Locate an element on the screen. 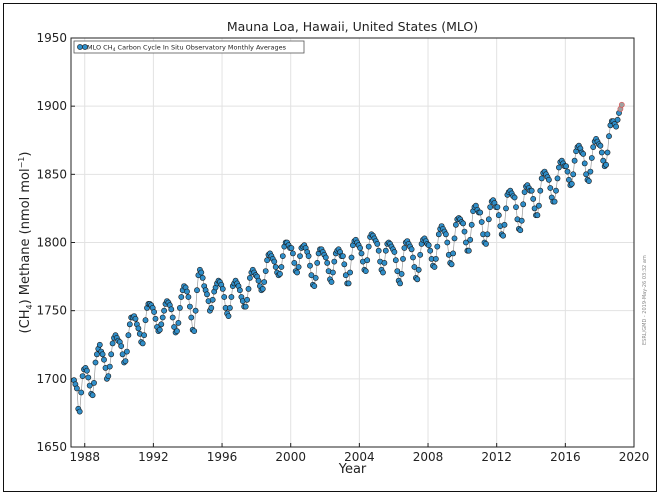 This screenshot has width=662, height=497. x-tick-label: 1996 is located at coordinates (222, 457).